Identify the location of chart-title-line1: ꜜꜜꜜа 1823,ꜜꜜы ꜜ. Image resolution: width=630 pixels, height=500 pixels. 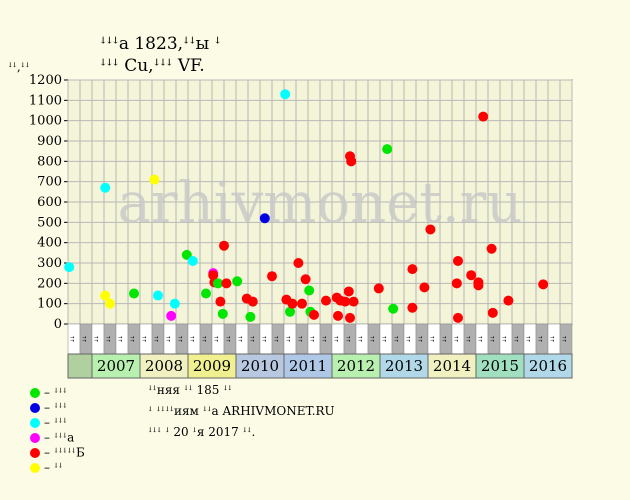
(160, 44).